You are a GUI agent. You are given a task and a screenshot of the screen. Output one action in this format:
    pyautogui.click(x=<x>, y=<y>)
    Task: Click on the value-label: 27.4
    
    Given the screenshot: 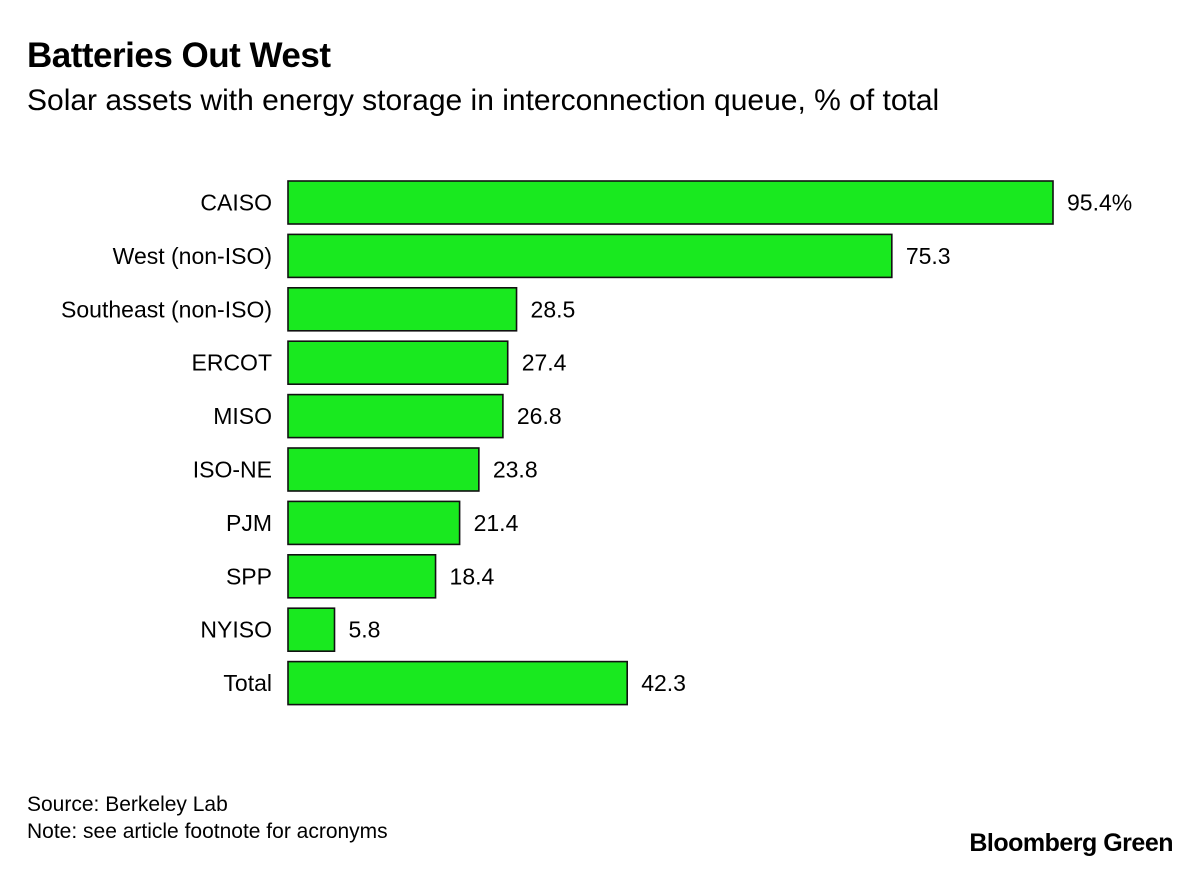 What is the action you would take?
    pyautogui.click(x=544, y=363)
    